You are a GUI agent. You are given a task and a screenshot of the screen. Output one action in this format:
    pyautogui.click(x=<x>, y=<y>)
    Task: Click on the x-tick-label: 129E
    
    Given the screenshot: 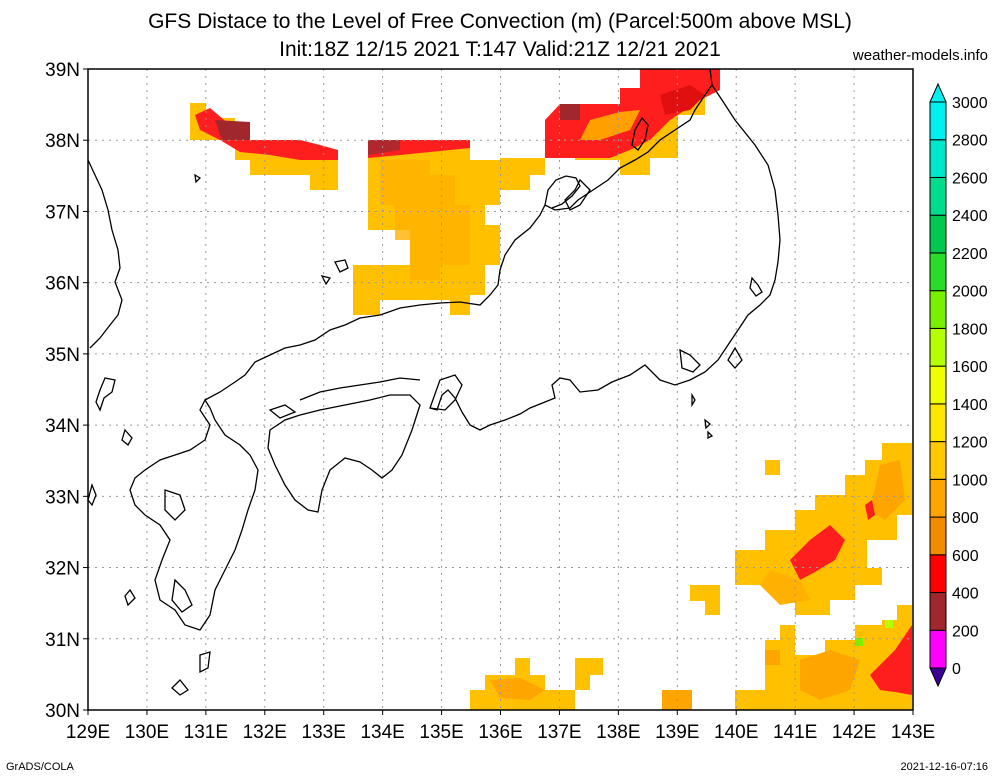 What is the action you would take?
    pyautogui.click(x=88, y=732)
    